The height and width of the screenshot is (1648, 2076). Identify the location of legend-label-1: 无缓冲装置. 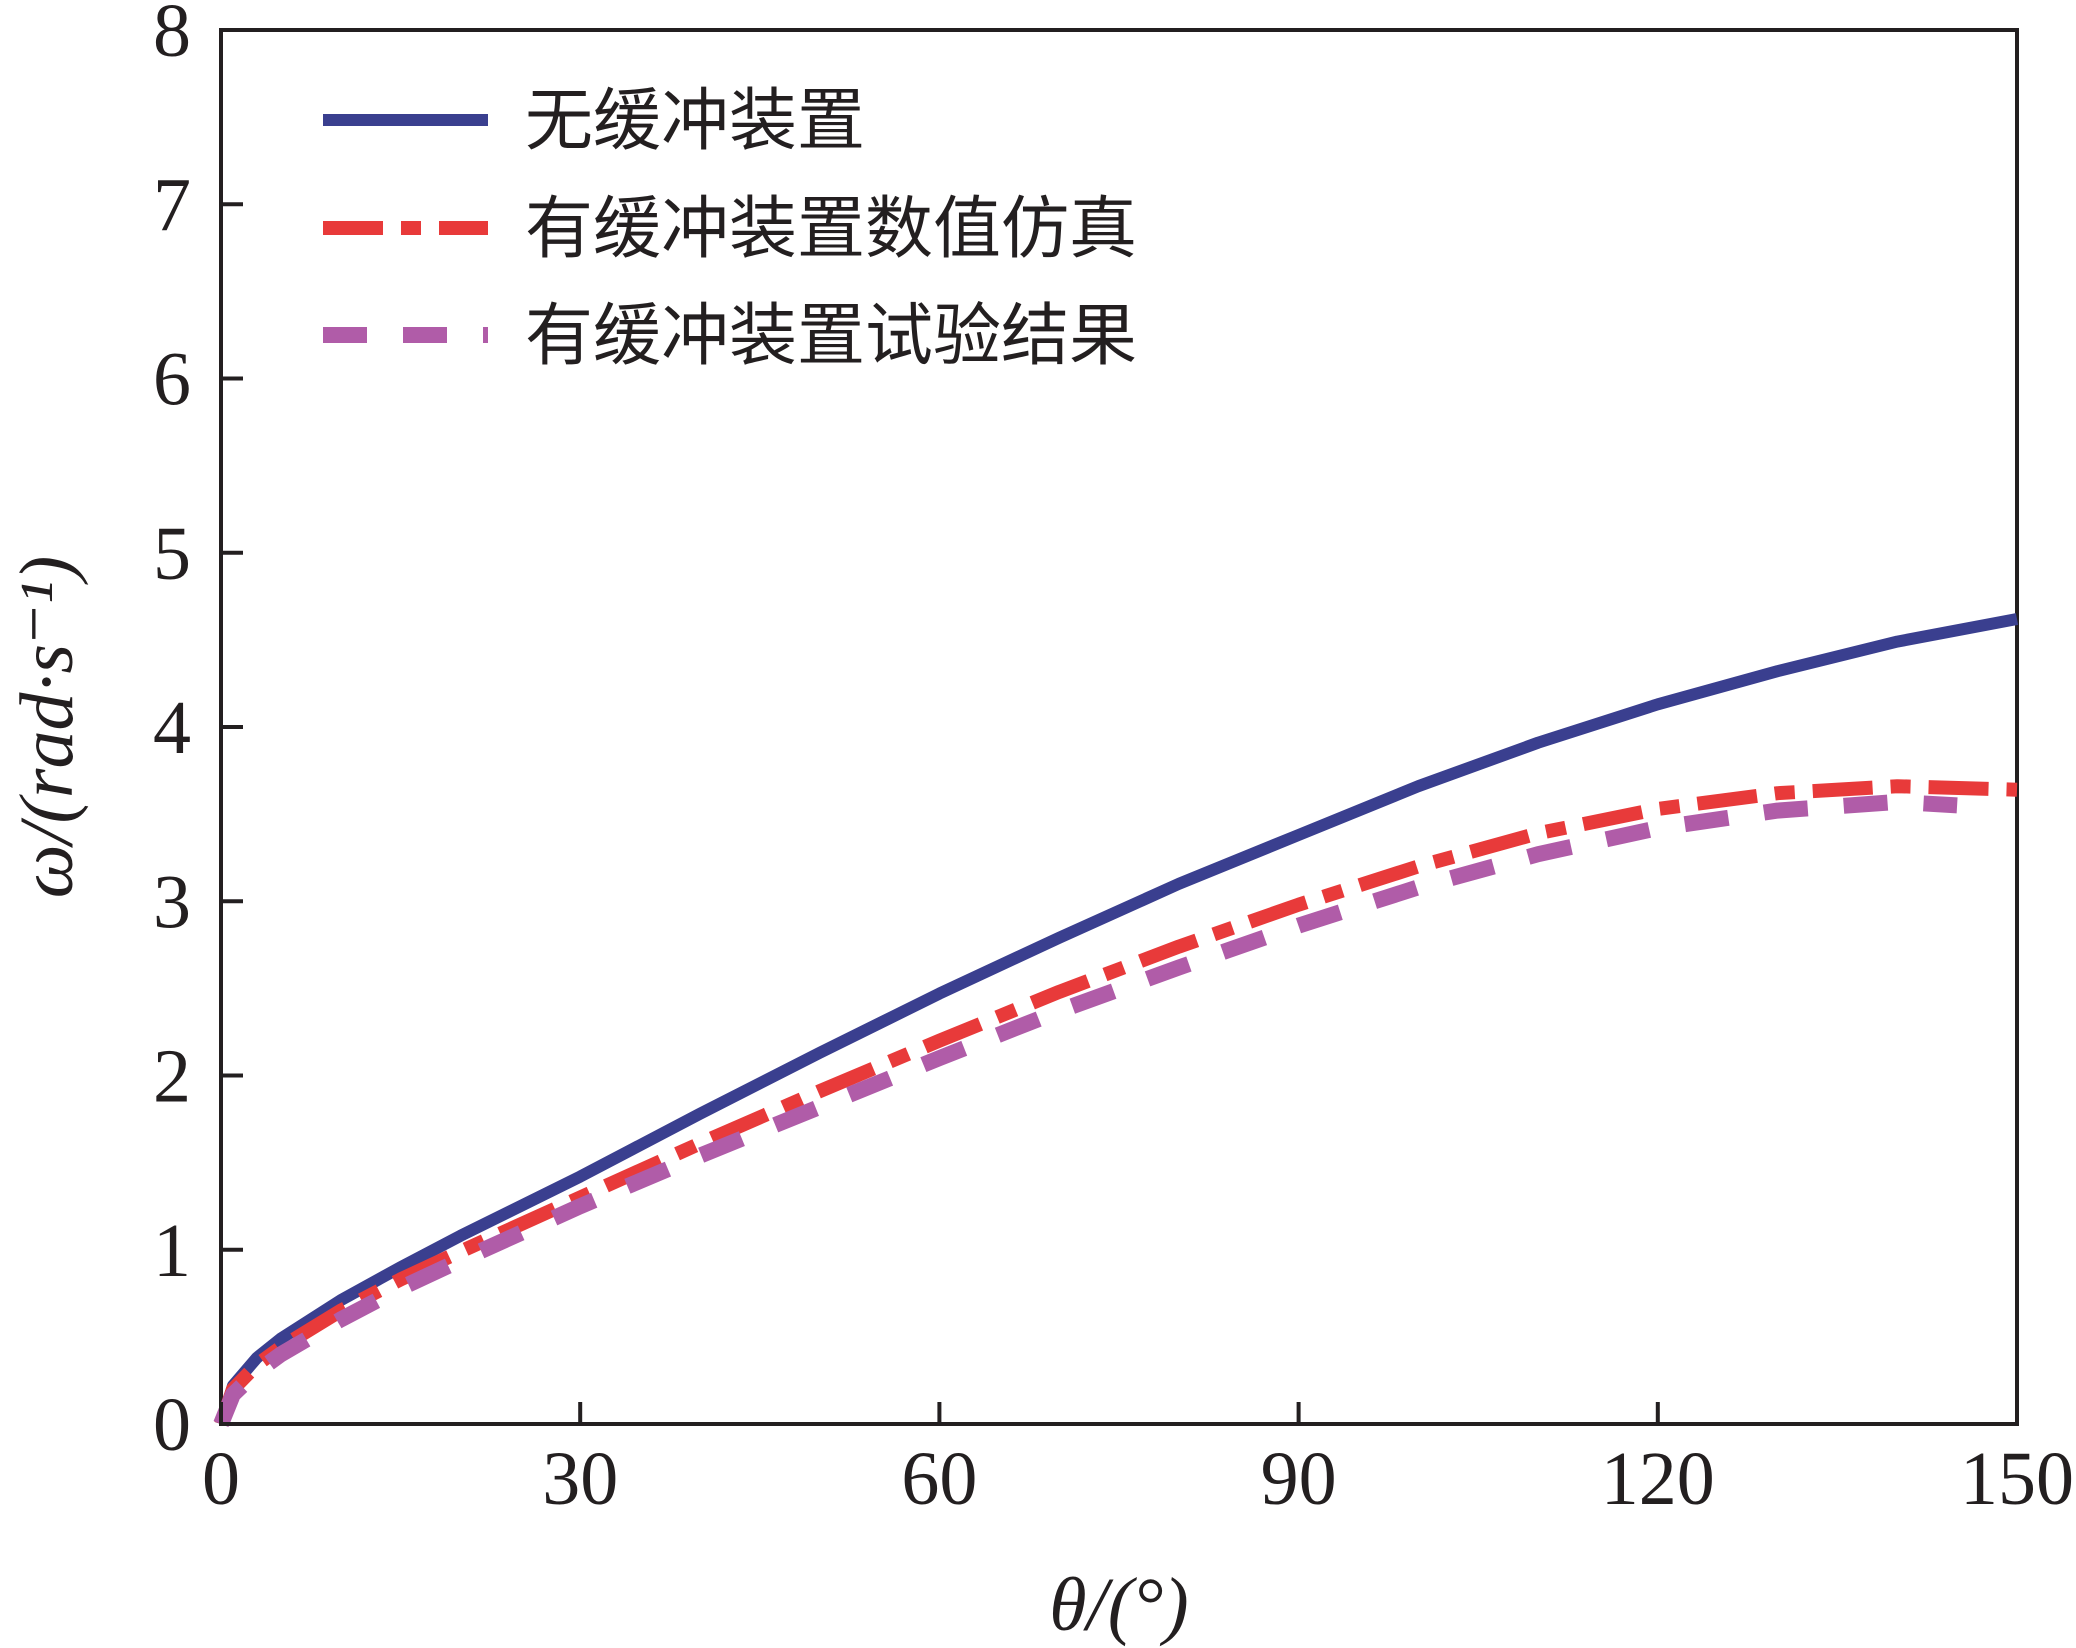
(695, 121).